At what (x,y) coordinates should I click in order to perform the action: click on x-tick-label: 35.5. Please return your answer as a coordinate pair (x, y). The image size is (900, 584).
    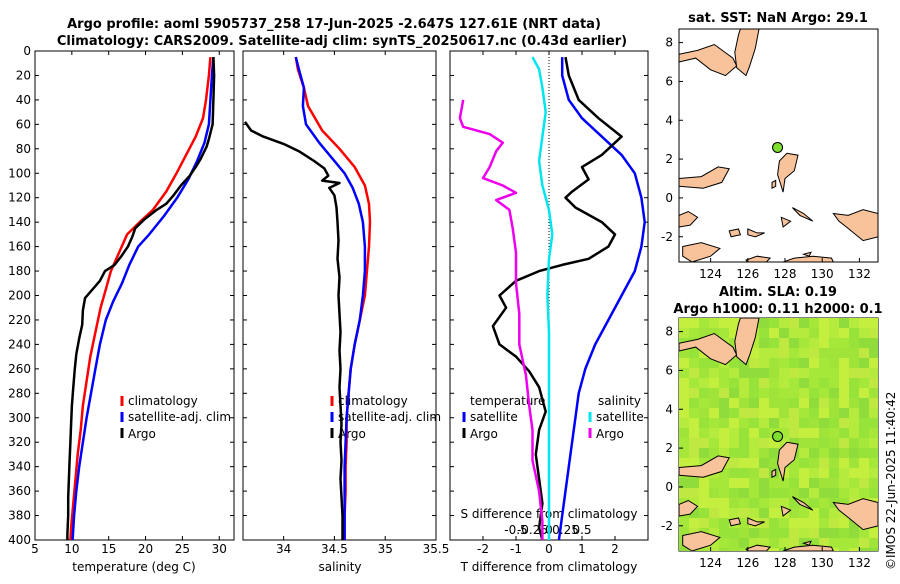
    Looking at the image, I should click on (436, 549).